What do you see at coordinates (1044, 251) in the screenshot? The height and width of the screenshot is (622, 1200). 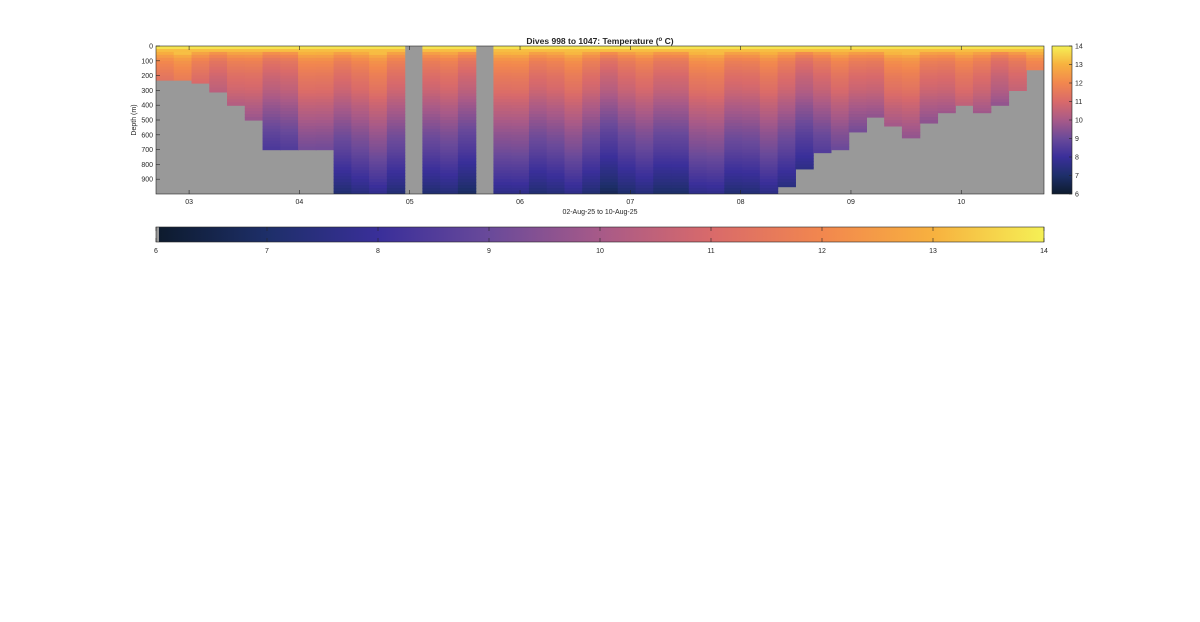 I see `colorbar-h-tick-label: 14` at bounding box center [1044, 251].